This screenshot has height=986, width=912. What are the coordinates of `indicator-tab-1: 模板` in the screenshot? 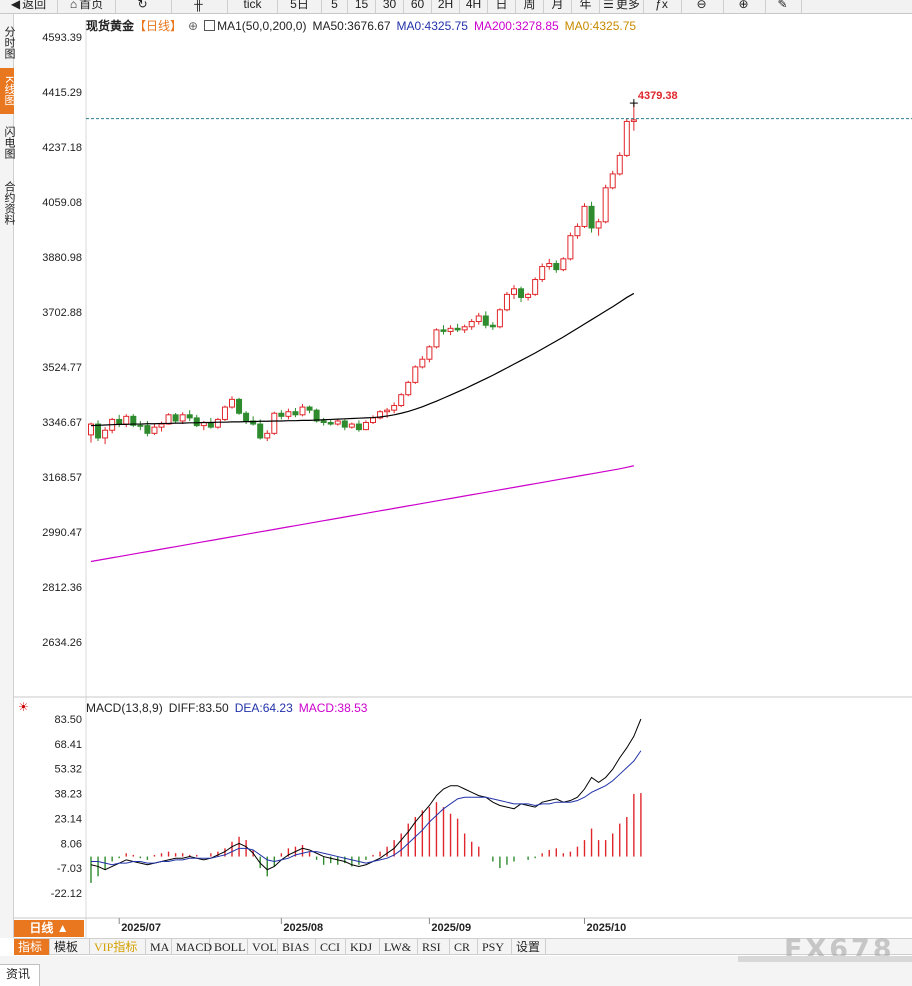 It's located at (70, 947).